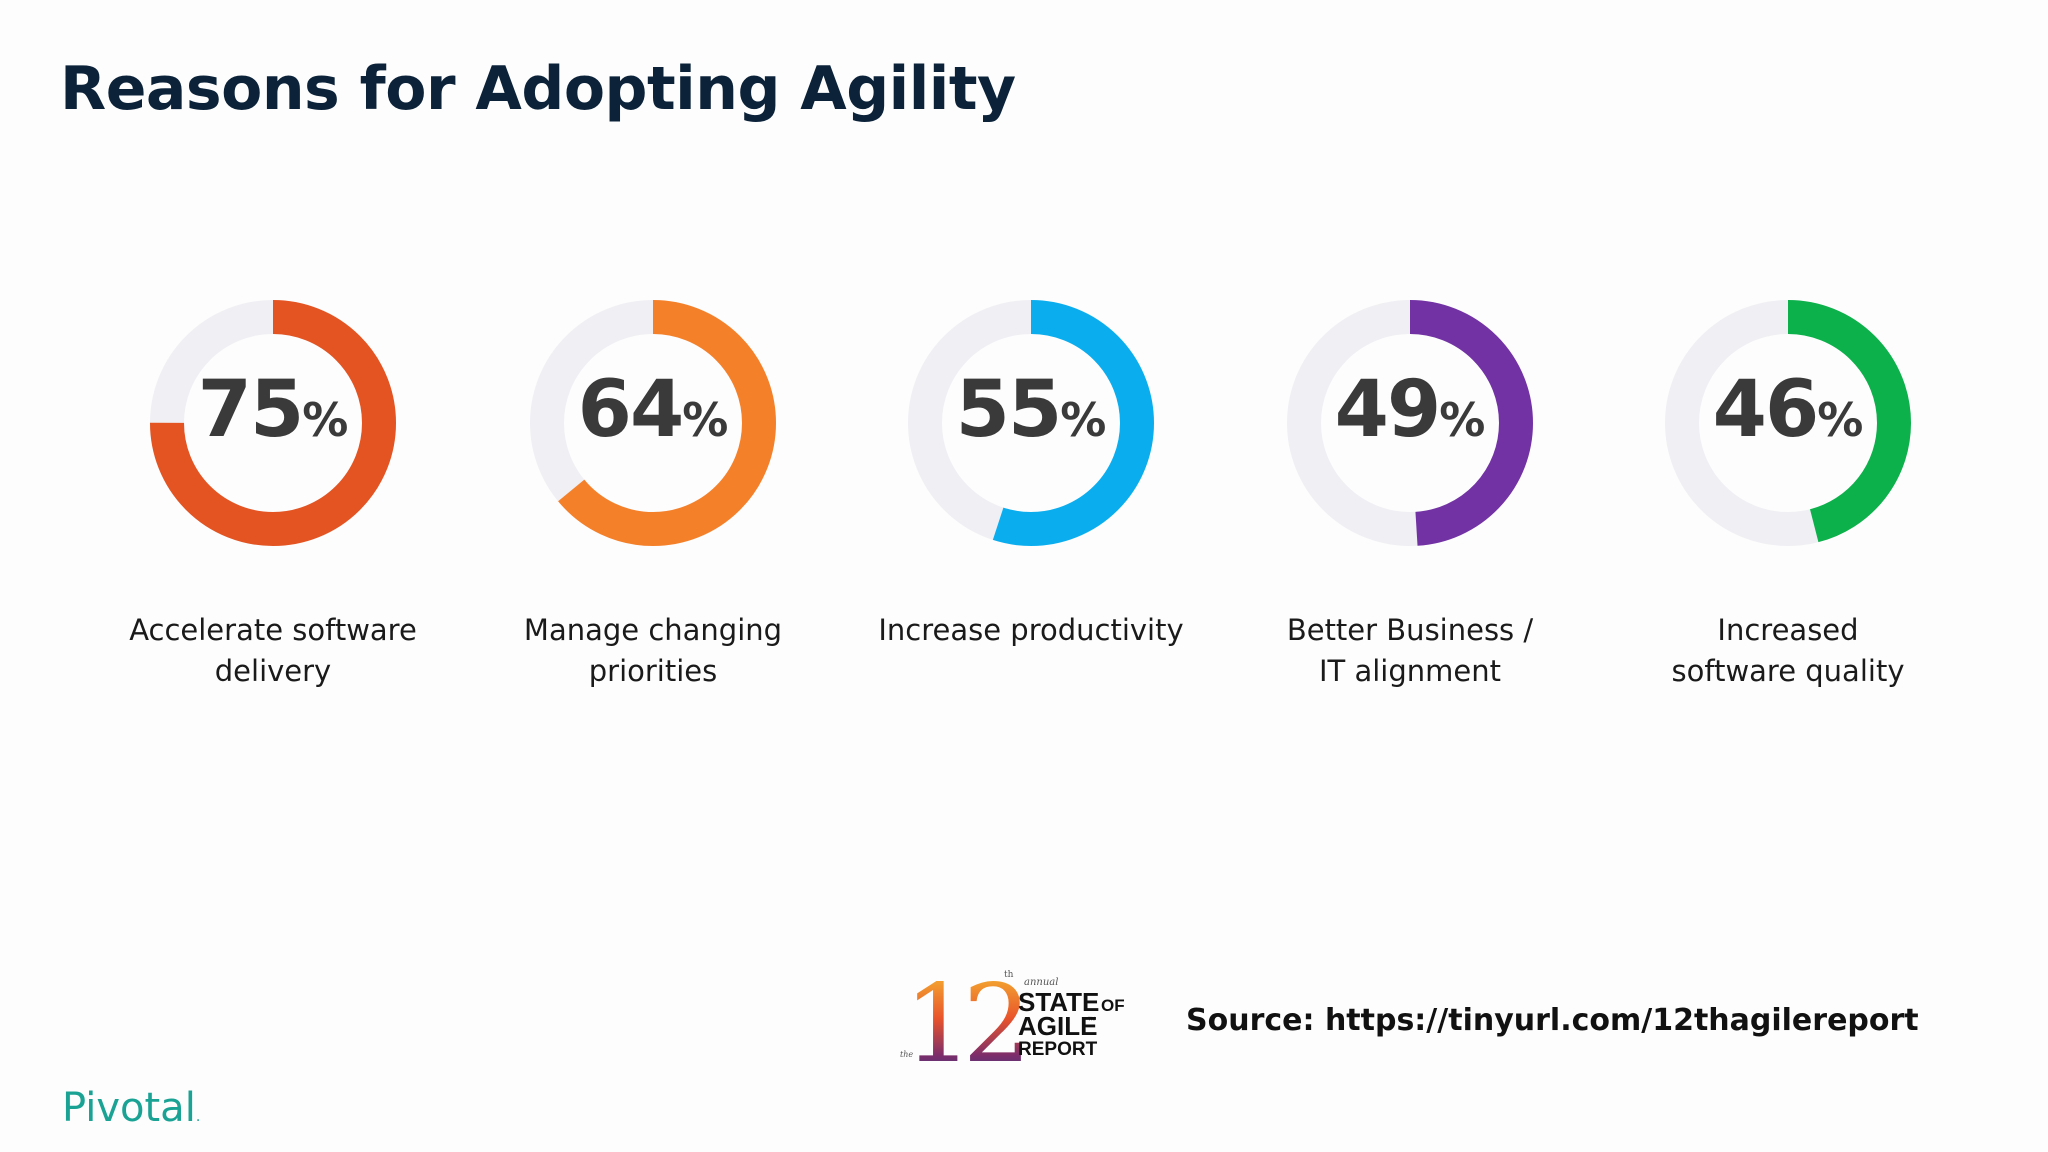 The width and height of the screenshot is (2048, 1152). I want to click on donut-label: Increased software quality, so click(1788, 651).